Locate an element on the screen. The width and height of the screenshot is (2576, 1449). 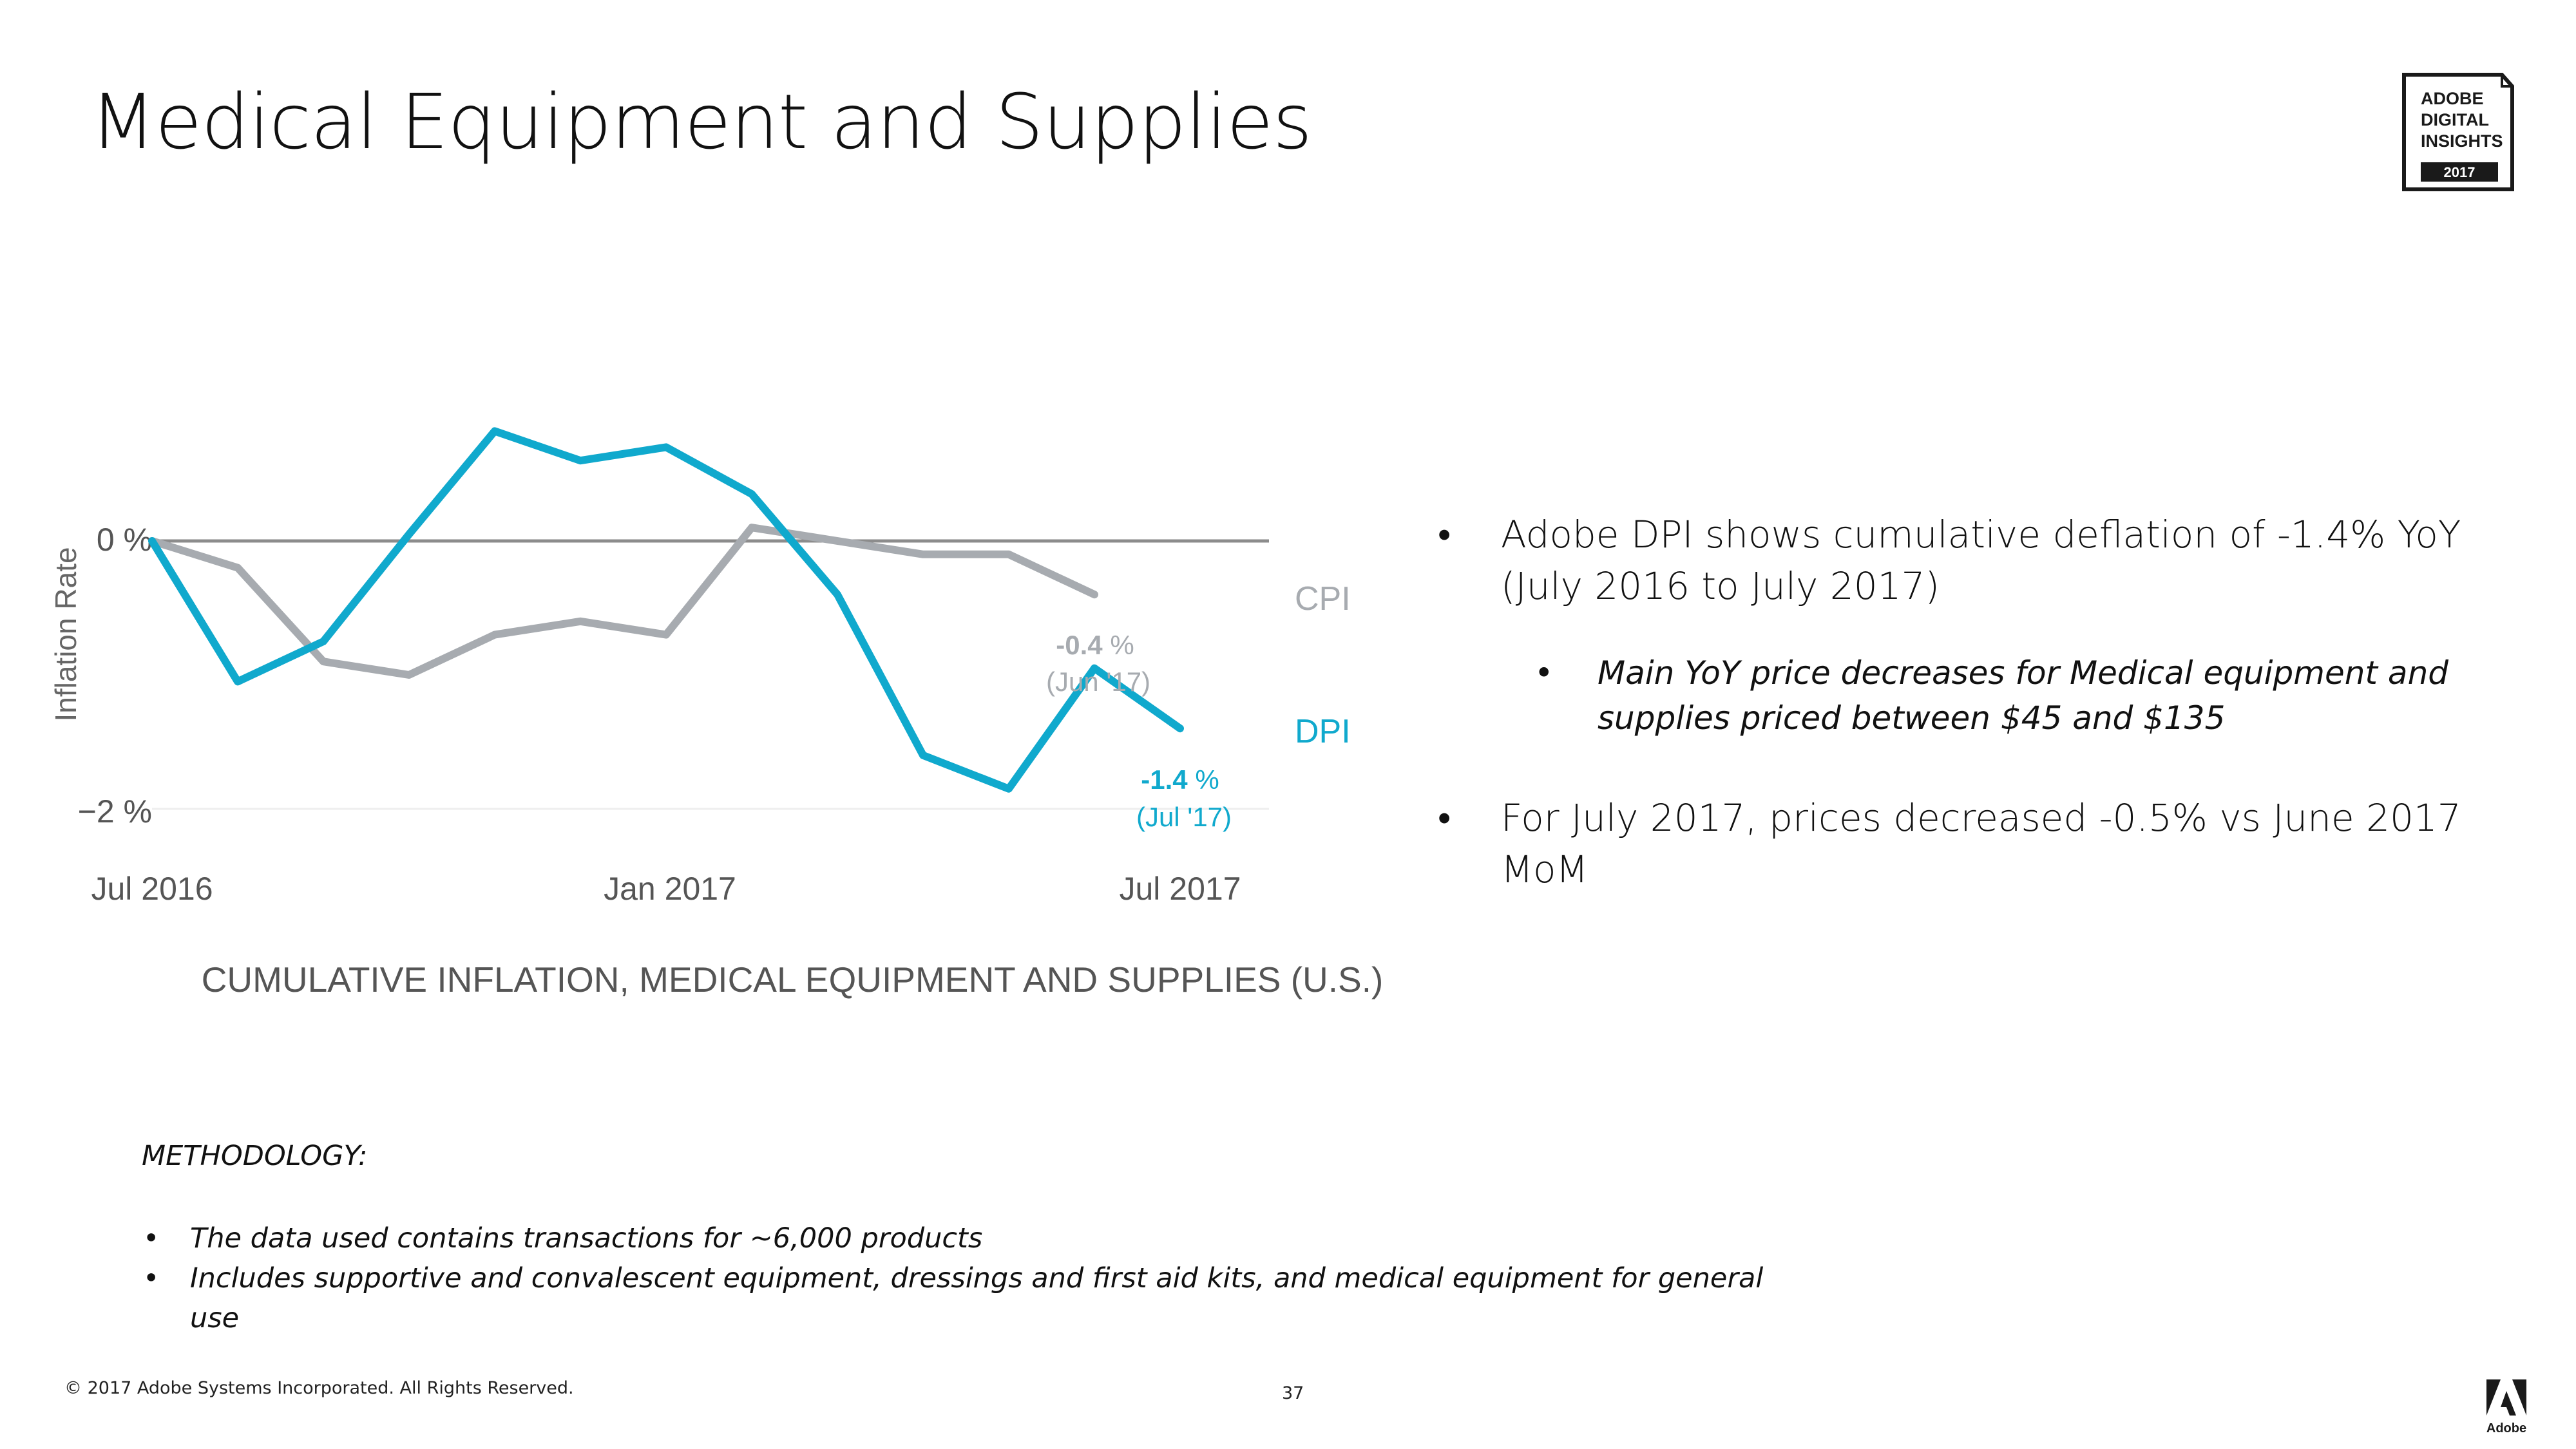
badge-line-1: ADOBE is located at coordinates (2452, 99).